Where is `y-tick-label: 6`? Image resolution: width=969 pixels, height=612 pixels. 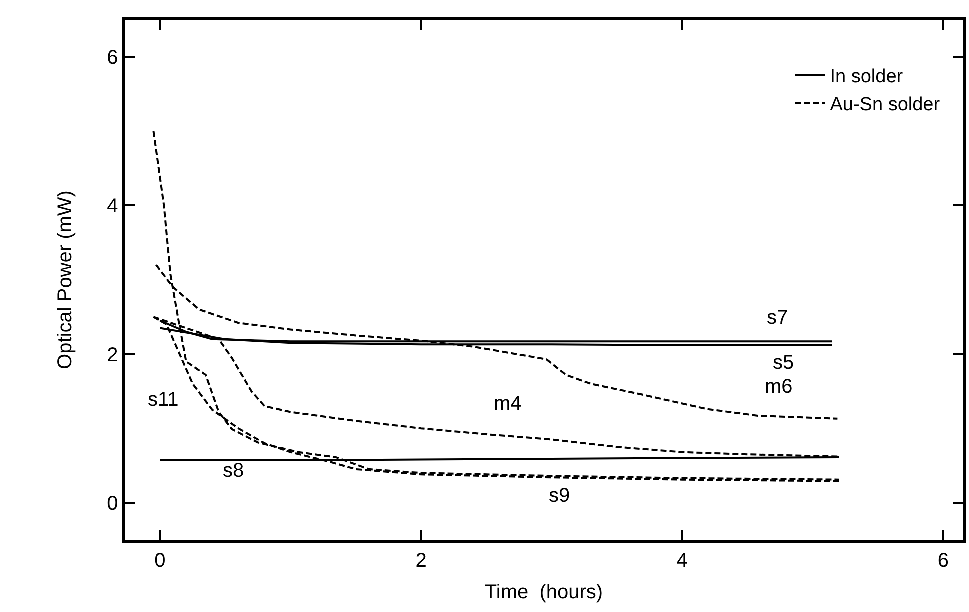 y-tick-label: 6 is located at coordinates (112, 58).